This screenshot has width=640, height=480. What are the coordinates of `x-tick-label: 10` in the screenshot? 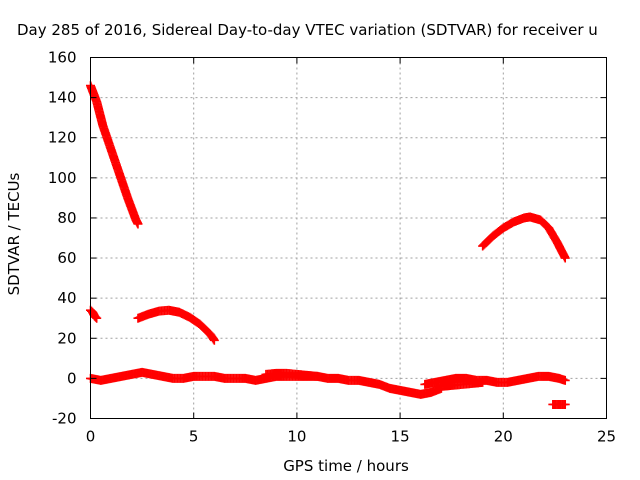 It's located at (296, 437).